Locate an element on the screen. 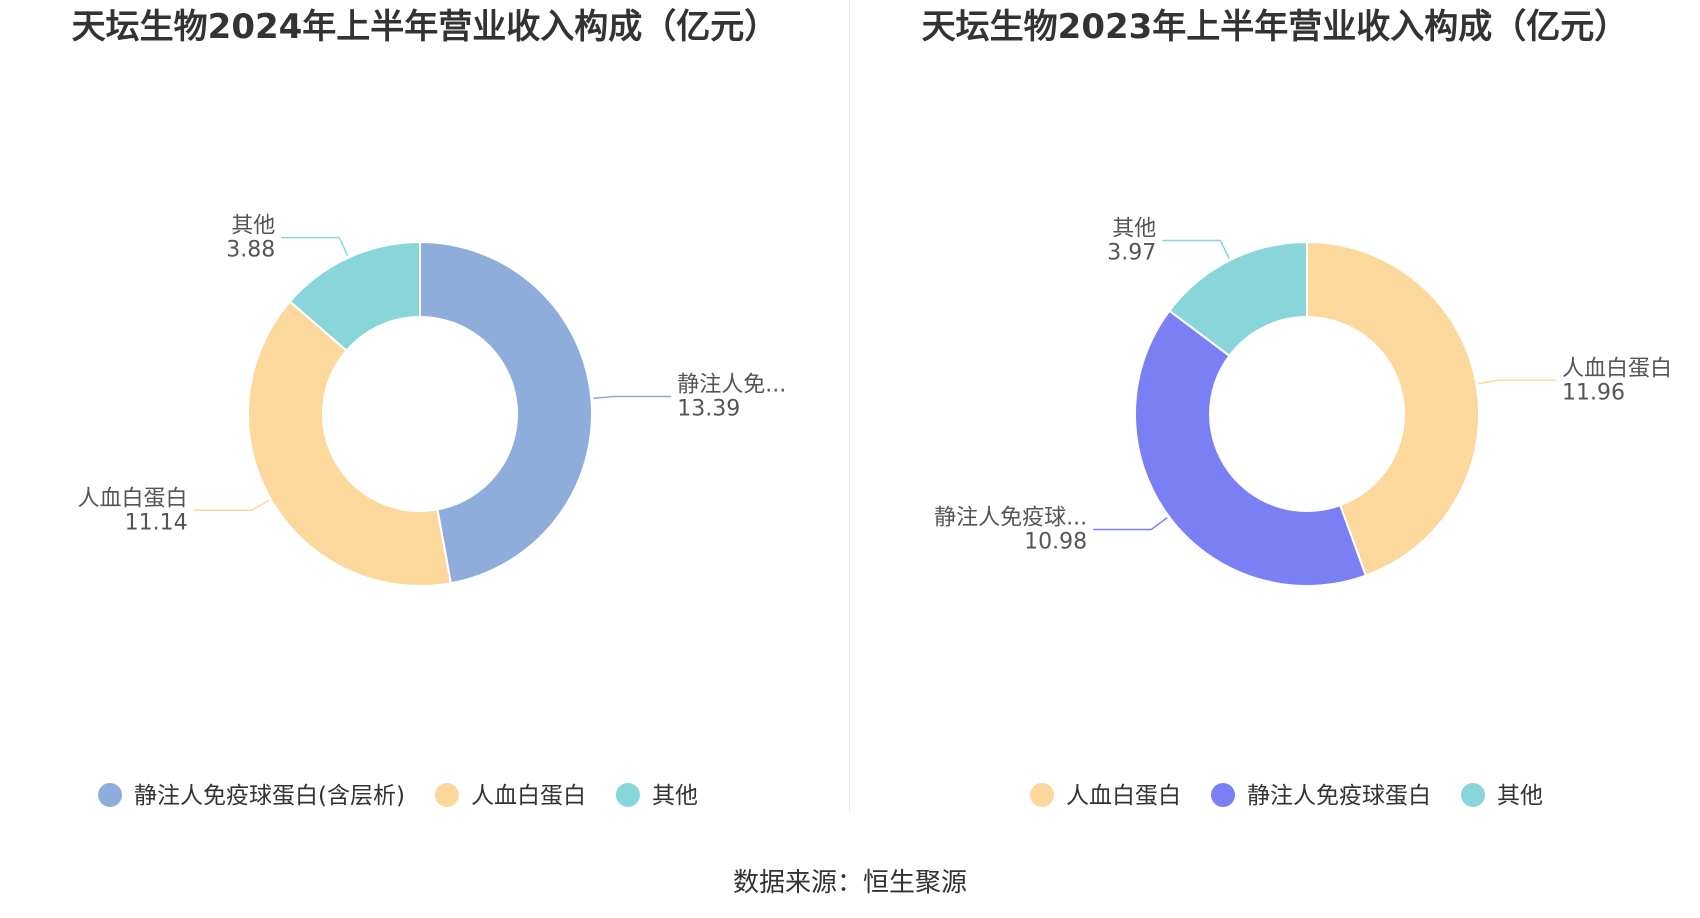  slice-label-value: 10.98 is located at coordinates (1055, 542).